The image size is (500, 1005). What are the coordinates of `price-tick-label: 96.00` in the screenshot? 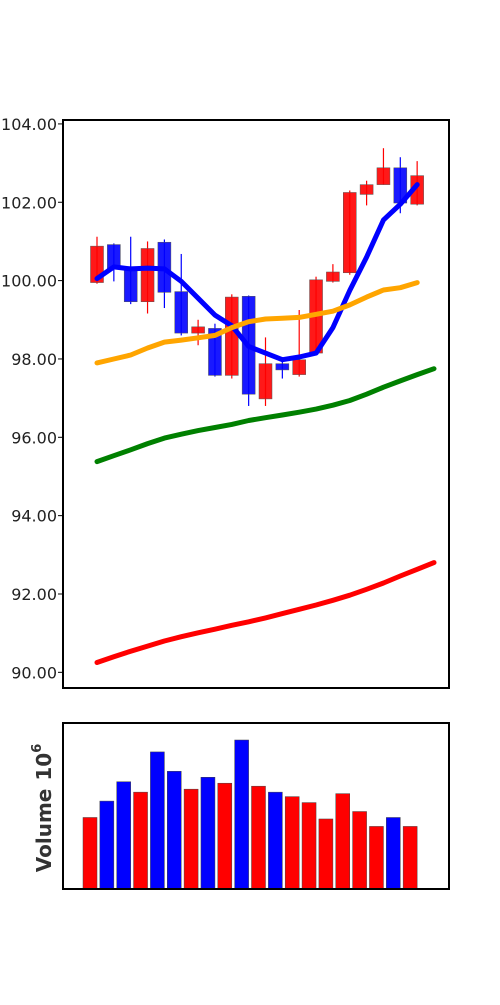 It's located at (34, 437).